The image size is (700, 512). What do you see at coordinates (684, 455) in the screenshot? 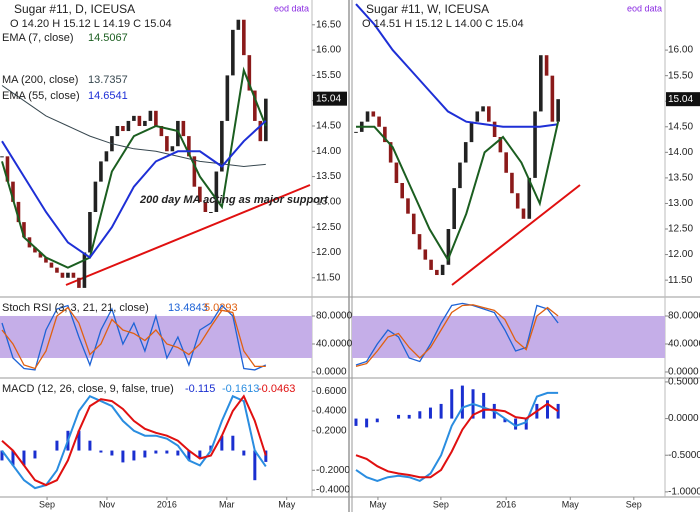
I see `y-tick-label: -0.5000` at bounding box center [684, 455].